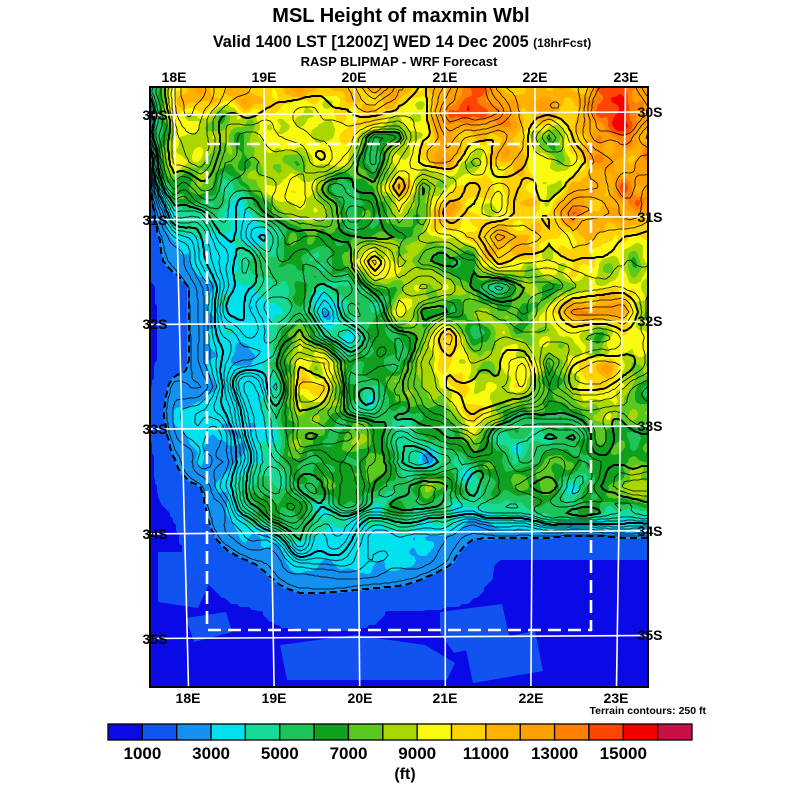 The height and width of the screenshot is (800, 800). Describe the element at coordinates (623, 753) in the screenshot. I see `svg-text: 15000` at that location.